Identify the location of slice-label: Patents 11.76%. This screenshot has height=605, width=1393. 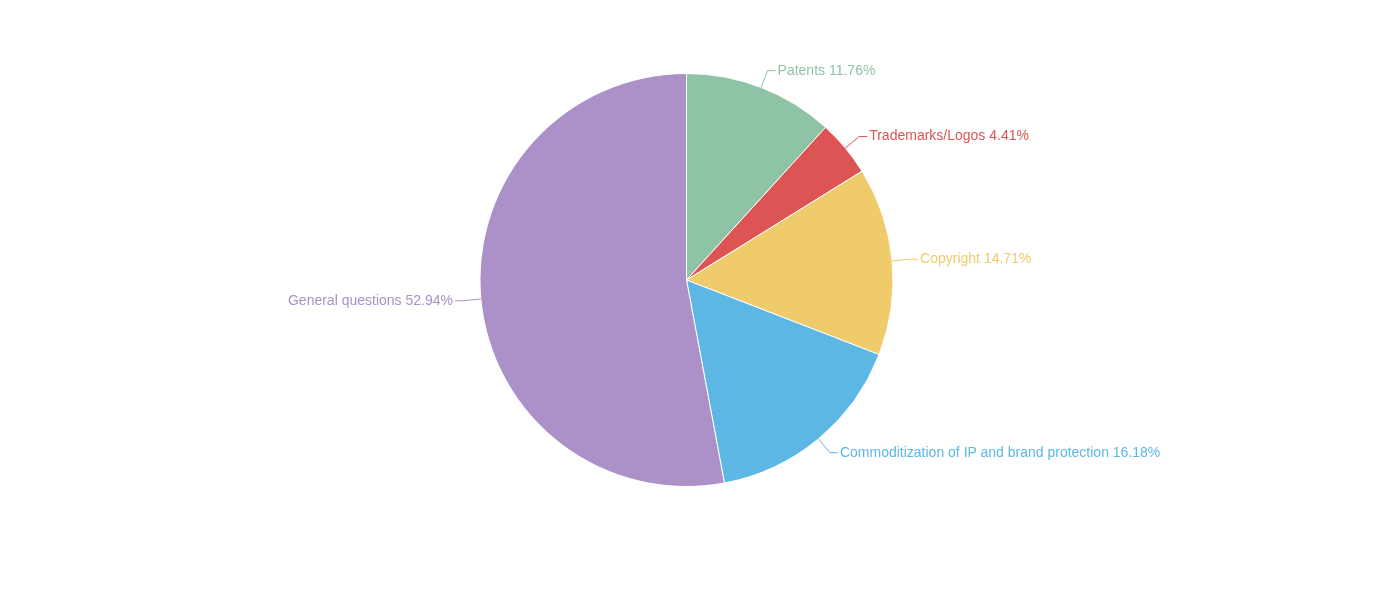
(826, 69).